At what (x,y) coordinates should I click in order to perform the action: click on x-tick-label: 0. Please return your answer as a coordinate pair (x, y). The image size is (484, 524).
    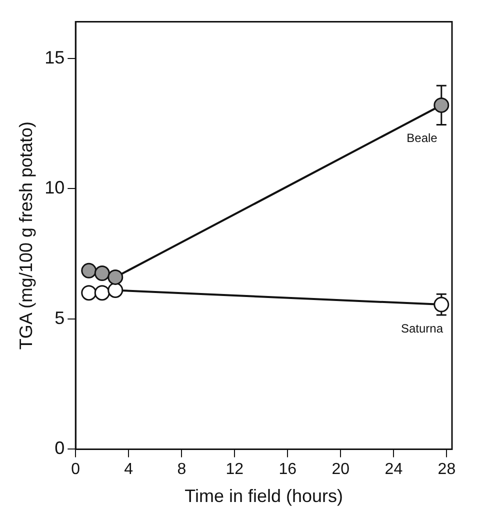
    Looking at the image, I should click on (75, 469).